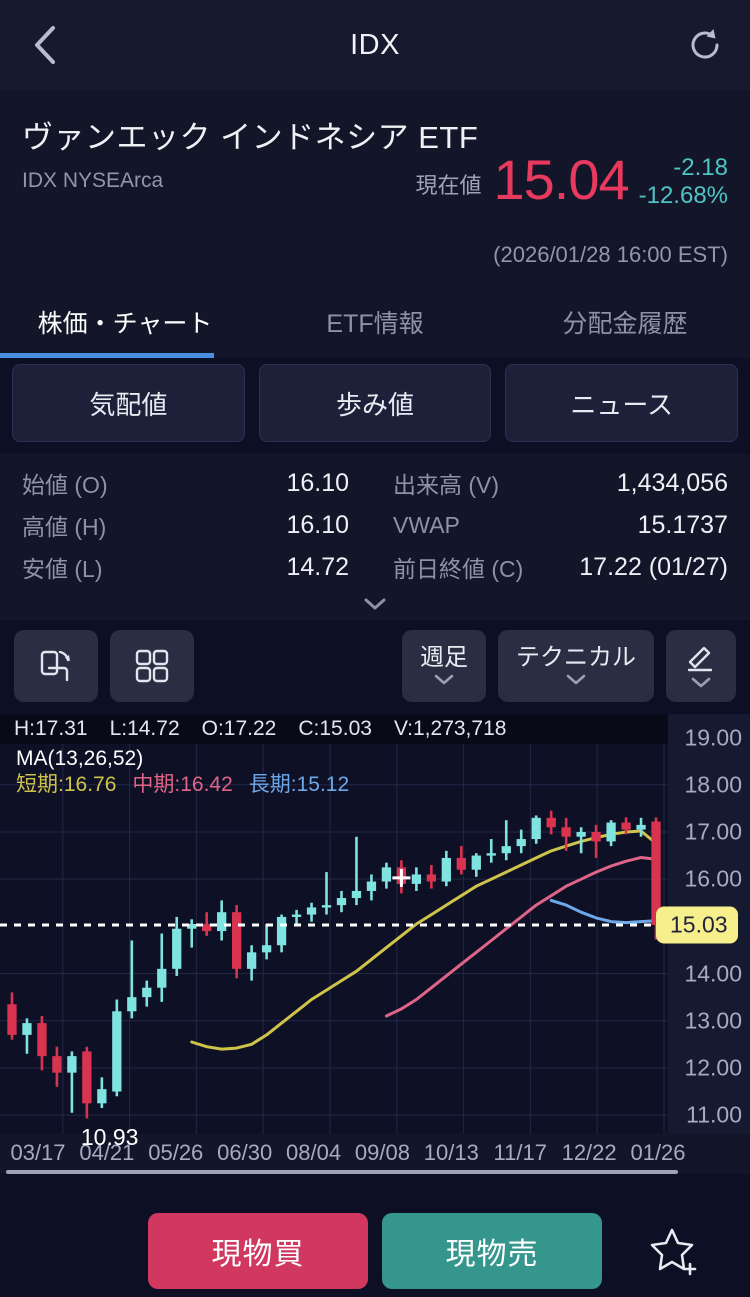  Describe the element at coordinates (375, 1251) in the screenshot. I see `action-footer: 現物買 現物売` at that location.